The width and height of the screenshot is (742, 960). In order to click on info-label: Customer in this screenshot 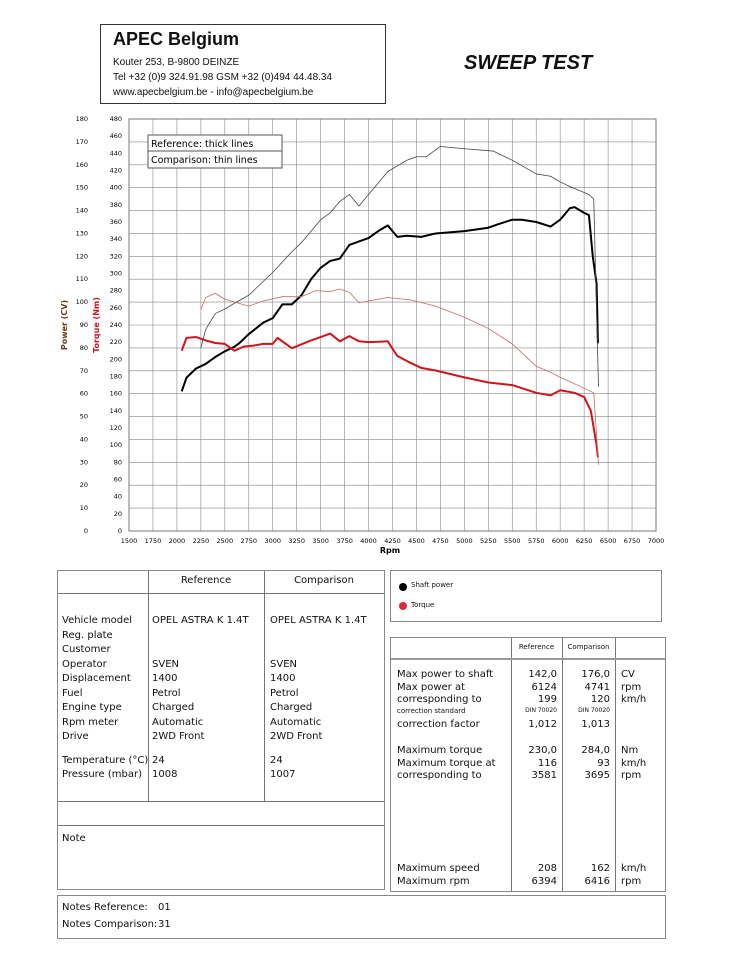, I will do `click(86, 649)`.